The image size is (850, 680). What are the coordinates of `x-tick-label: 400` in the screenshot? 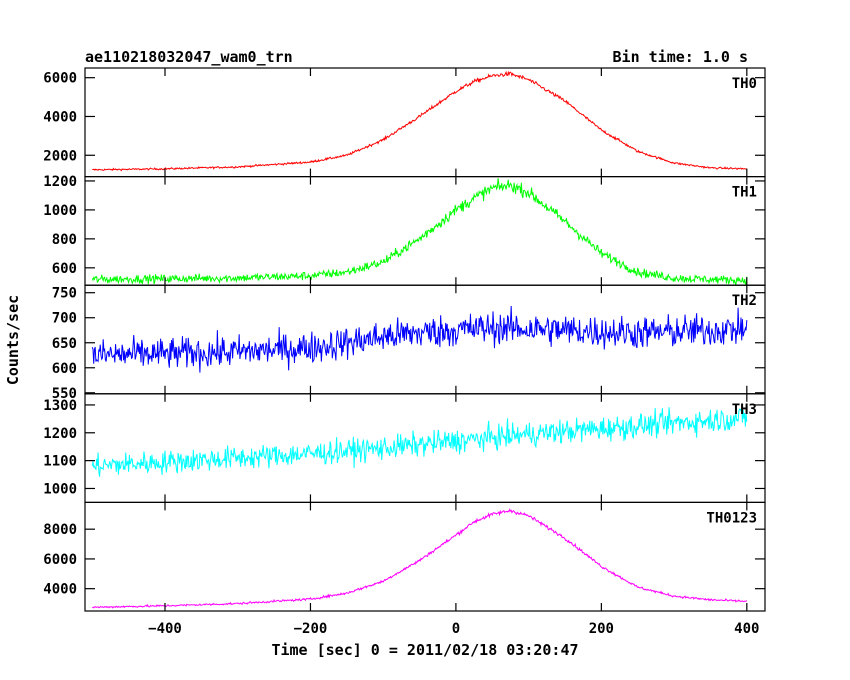 It's located at (746, 629).